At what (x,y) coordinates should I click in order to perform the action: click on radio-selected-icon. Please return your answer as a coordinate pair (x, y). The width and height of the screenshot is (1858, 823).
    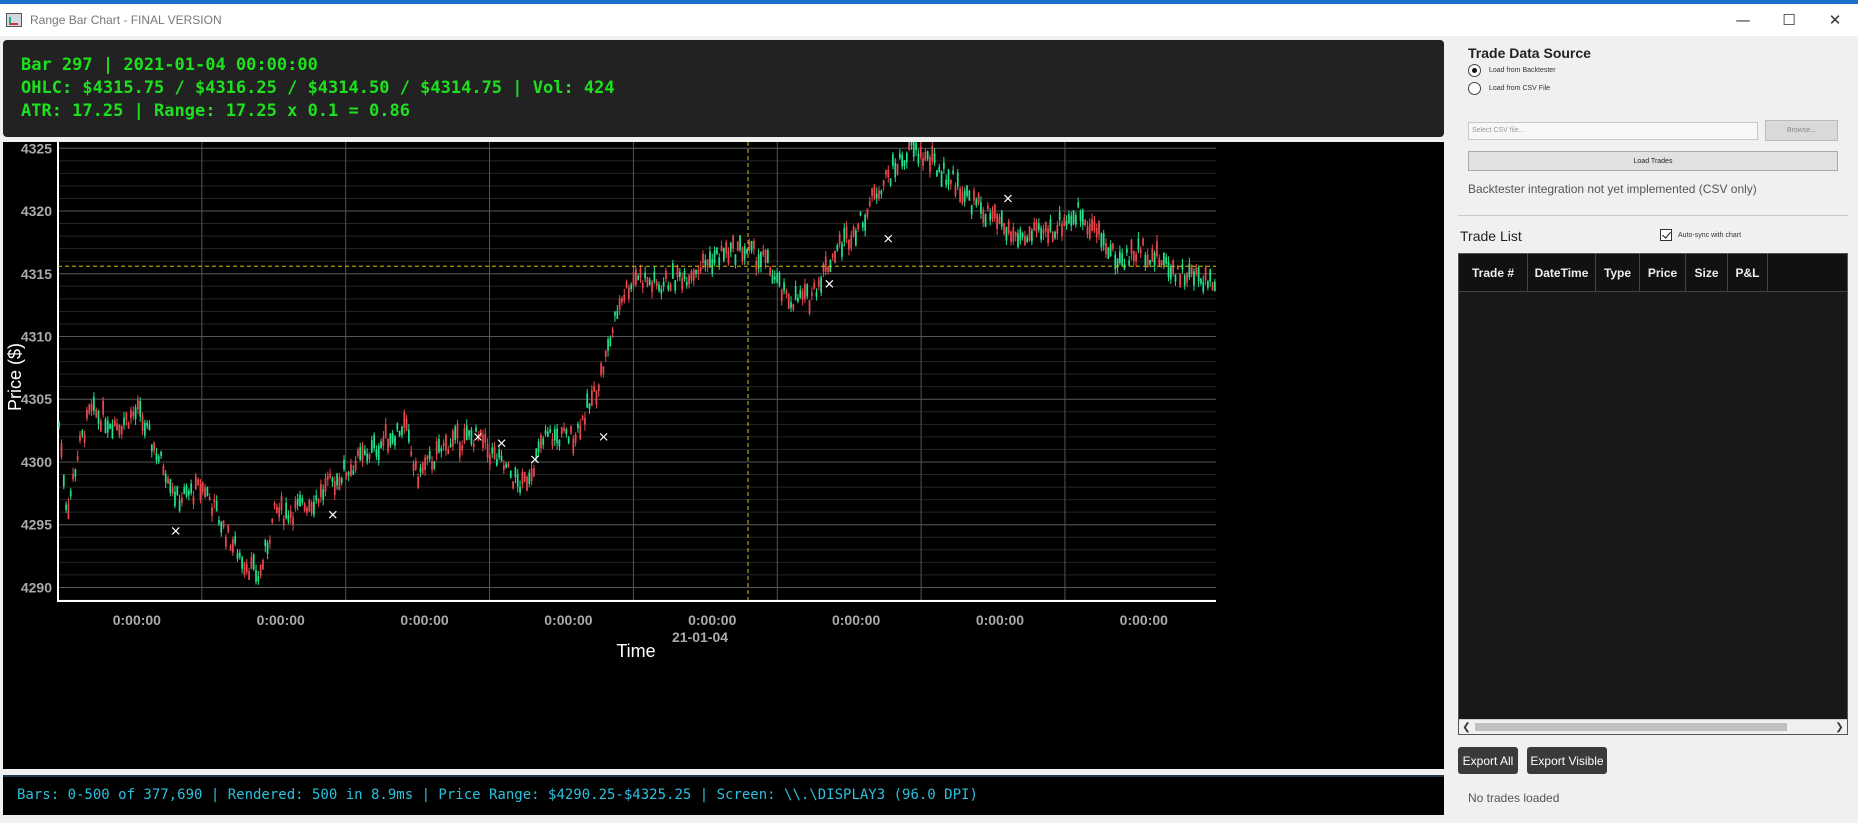
    Looking at the image, I should click on (1474, 70).